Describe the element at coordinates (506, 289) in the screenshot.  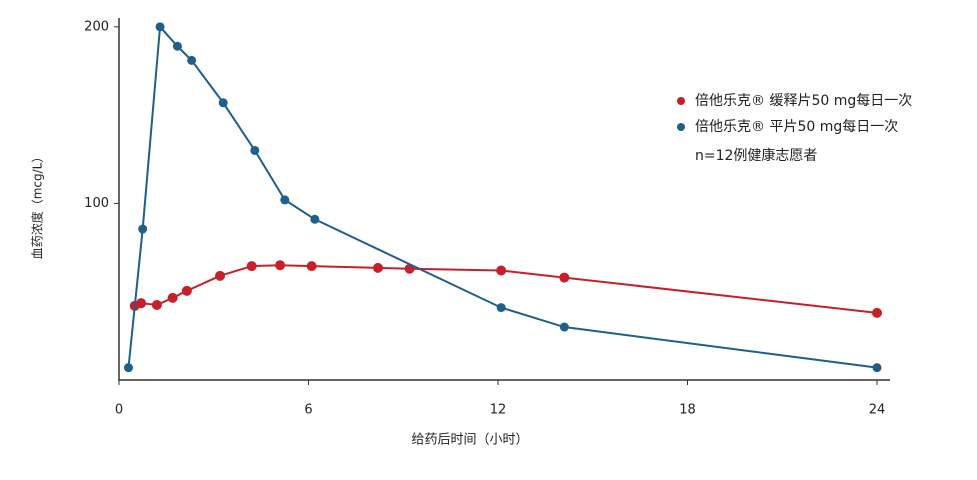
I see `series-line` at that location.